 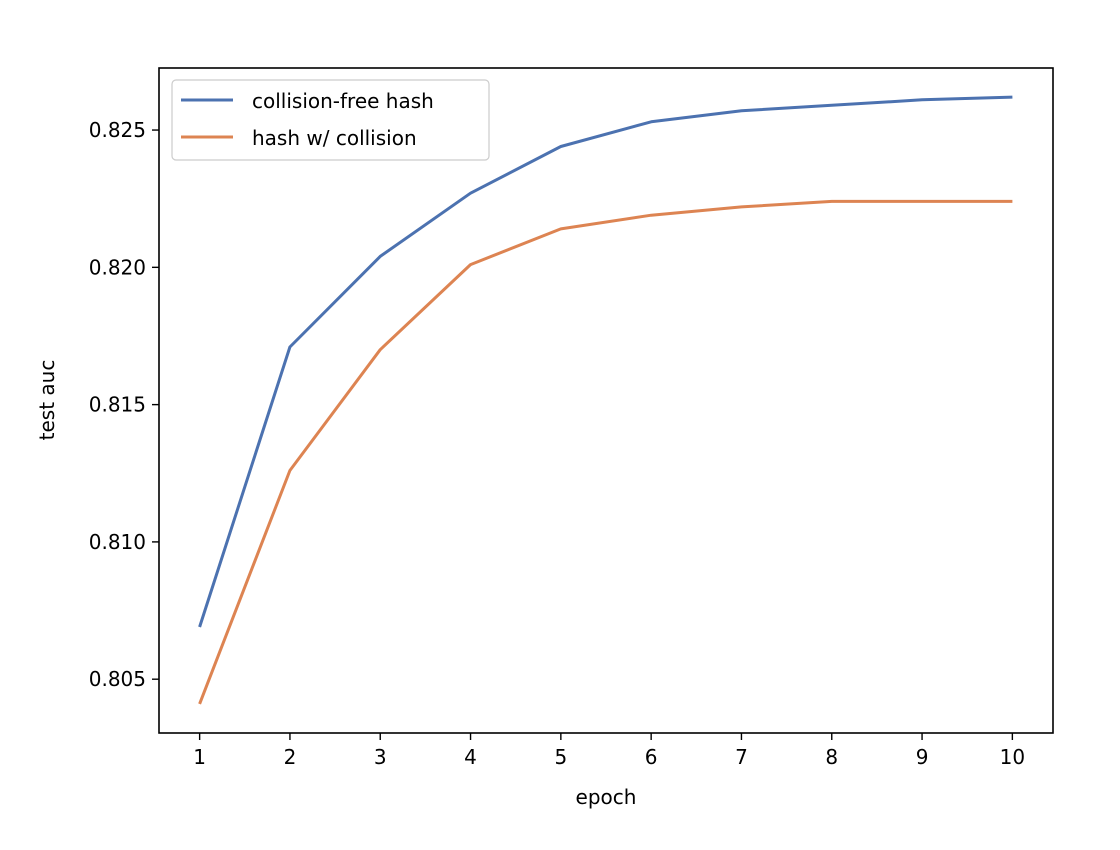 What do you see at coordinates (741, 757) in the screenshot?
I see `x-tick-label: 7` at bounding box center [741, 757].